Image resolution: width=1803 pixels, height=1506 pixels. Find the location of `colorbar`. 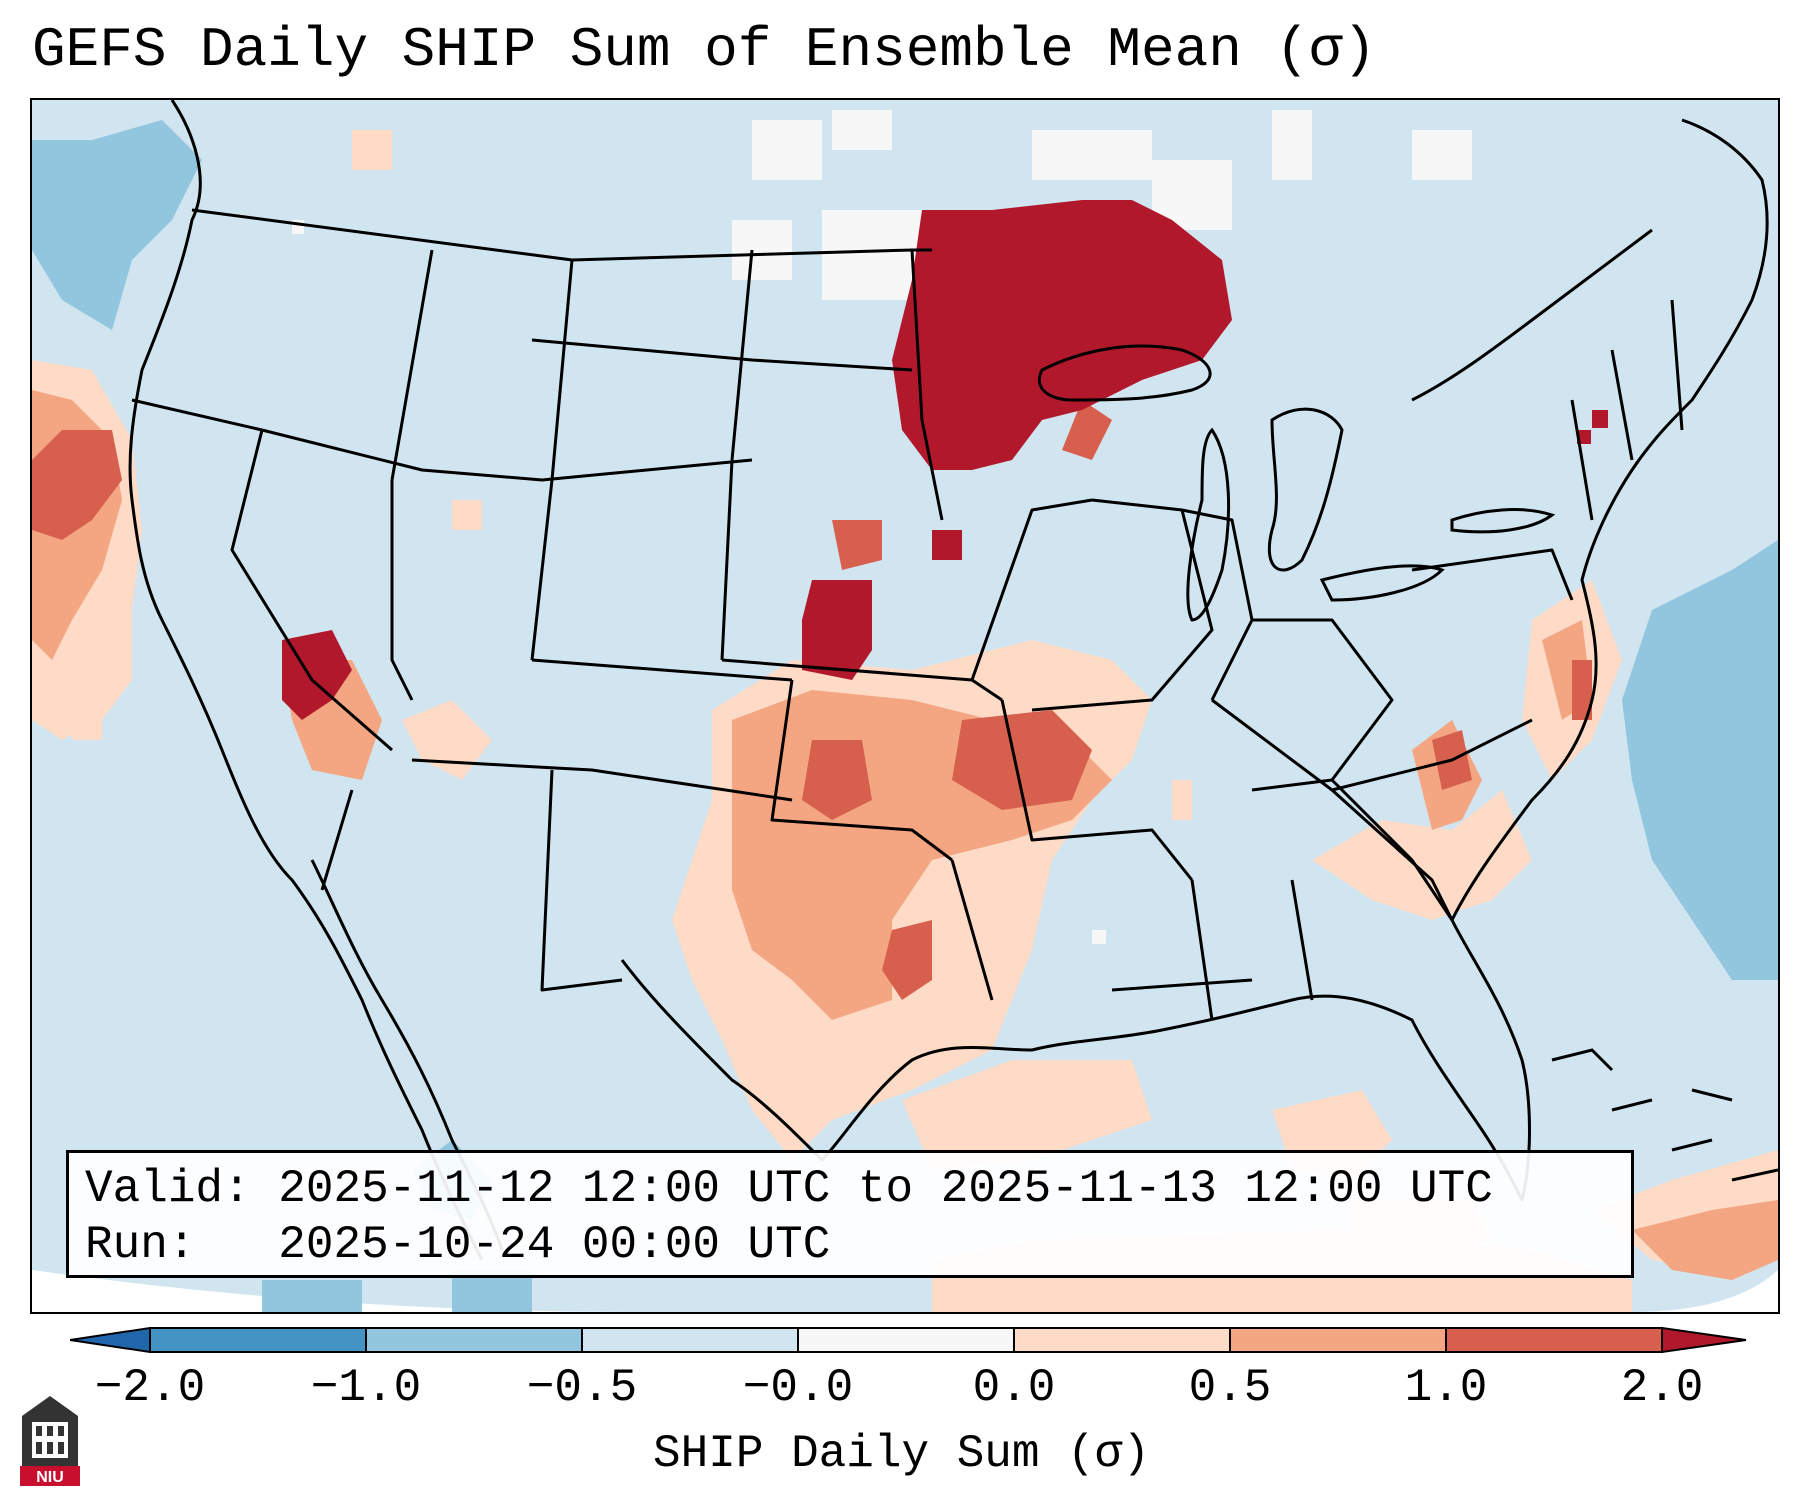

colorbar is located at coordinates (908, 1340).